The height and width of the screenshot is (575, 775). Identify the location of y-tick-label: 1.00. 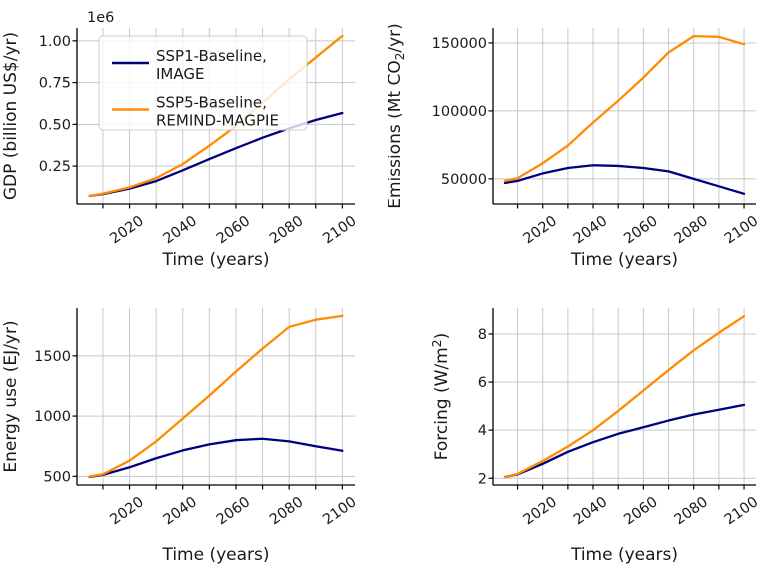
(55, 42).